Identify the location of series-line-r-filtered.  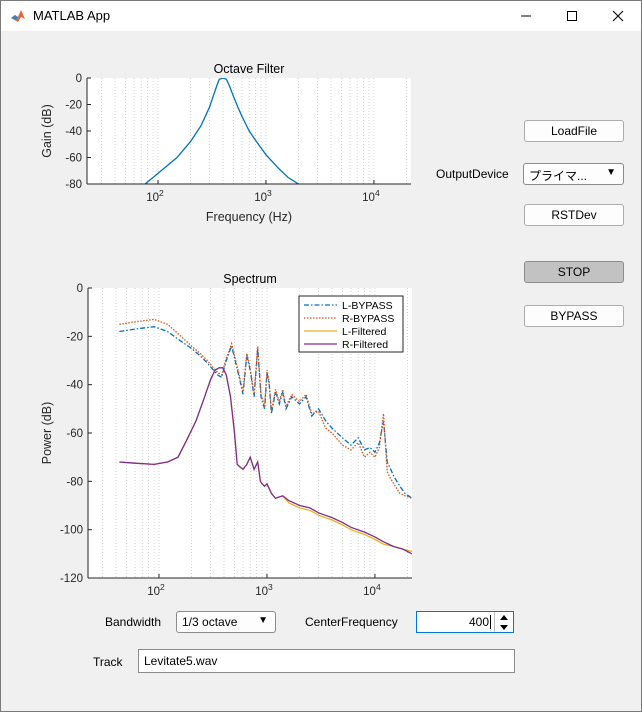
(265, 461).